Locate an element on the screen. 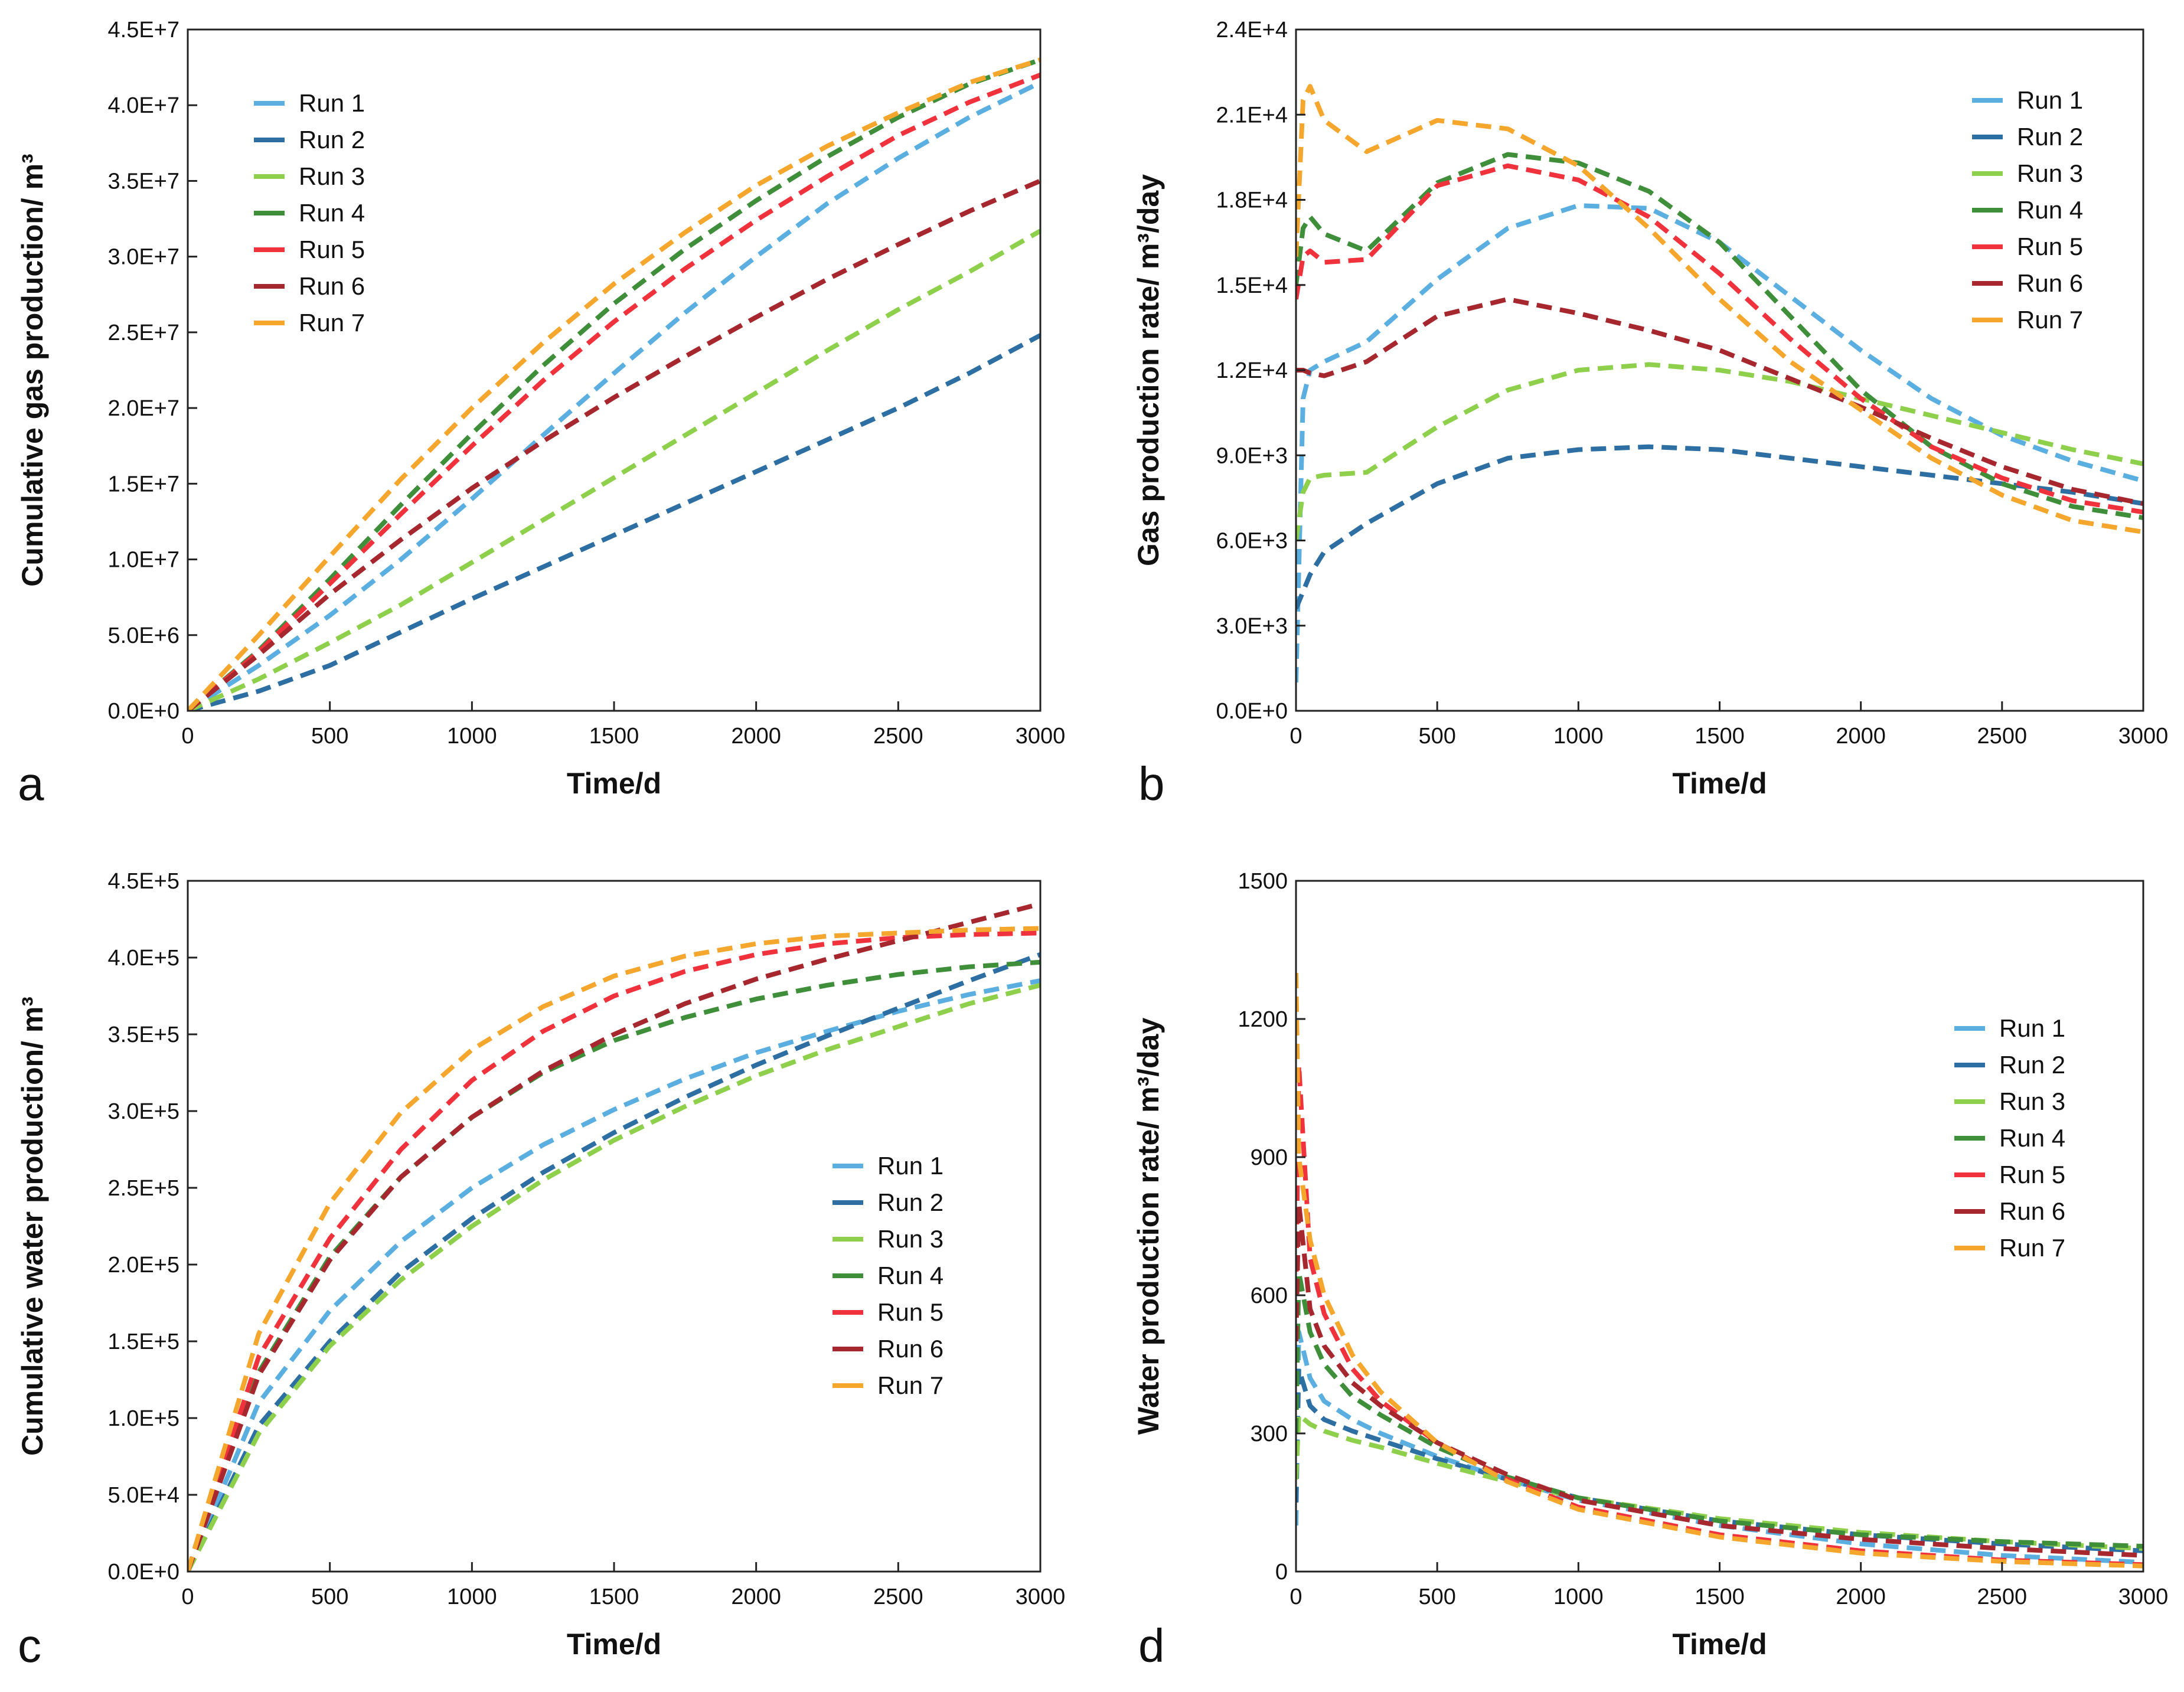 The width and height of the screenshot is (2184, 1692). y-tick-label: 4.5E+5 is located at coordinates (144, 881).